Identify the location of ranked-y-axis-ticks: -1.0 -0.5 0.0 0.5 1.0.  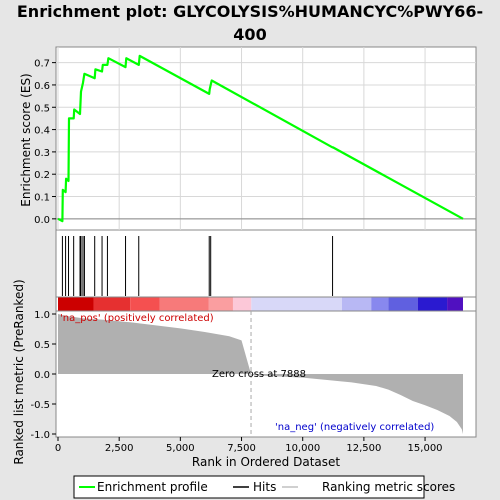
(43, 375).